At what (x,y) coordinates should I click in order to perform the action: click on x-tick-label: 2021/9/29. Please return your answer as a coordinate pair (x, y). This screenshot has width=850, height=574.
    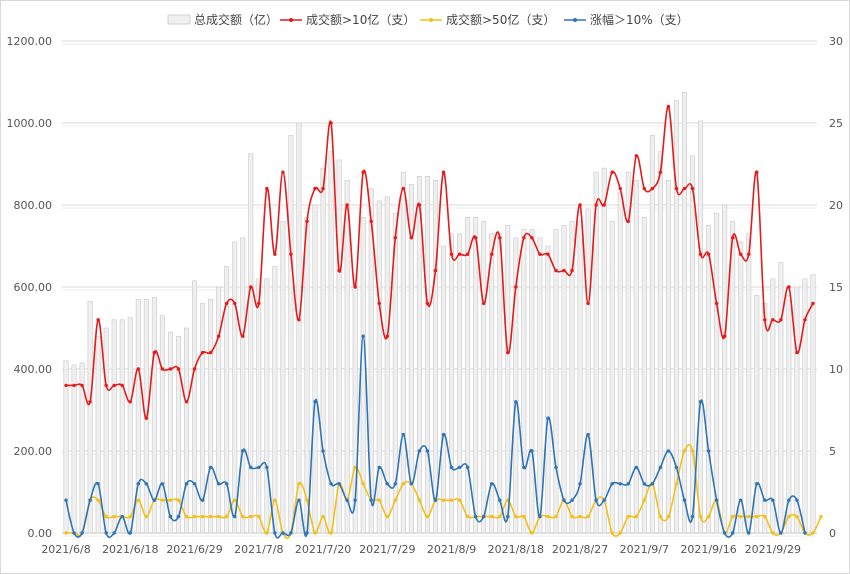
    Looking at the image, I should click on (773, 549).